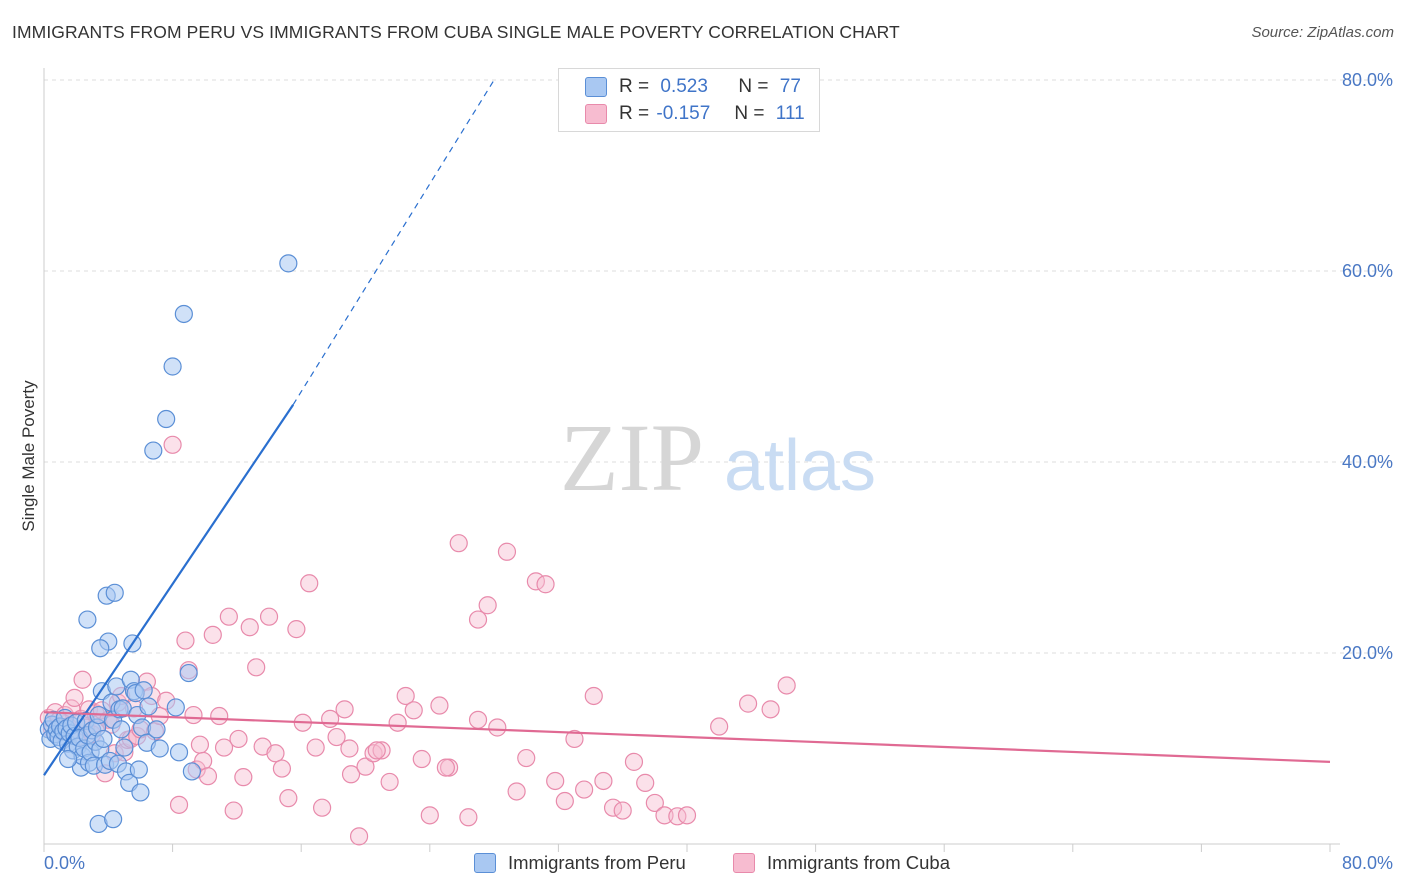 The image size is (1406, 892). What do you see at coordinates (790, 113) in the screenshot?
I see `cuba-n-value: 111` at bounding box center [790, 113].